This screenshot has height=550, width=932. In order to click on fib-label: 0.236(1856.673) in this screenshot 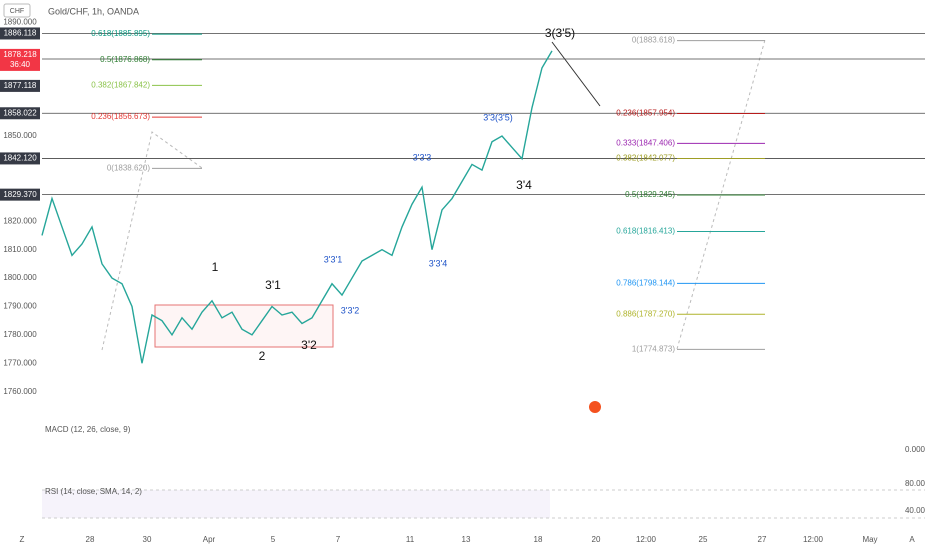, I will do `click(120, 116)`.